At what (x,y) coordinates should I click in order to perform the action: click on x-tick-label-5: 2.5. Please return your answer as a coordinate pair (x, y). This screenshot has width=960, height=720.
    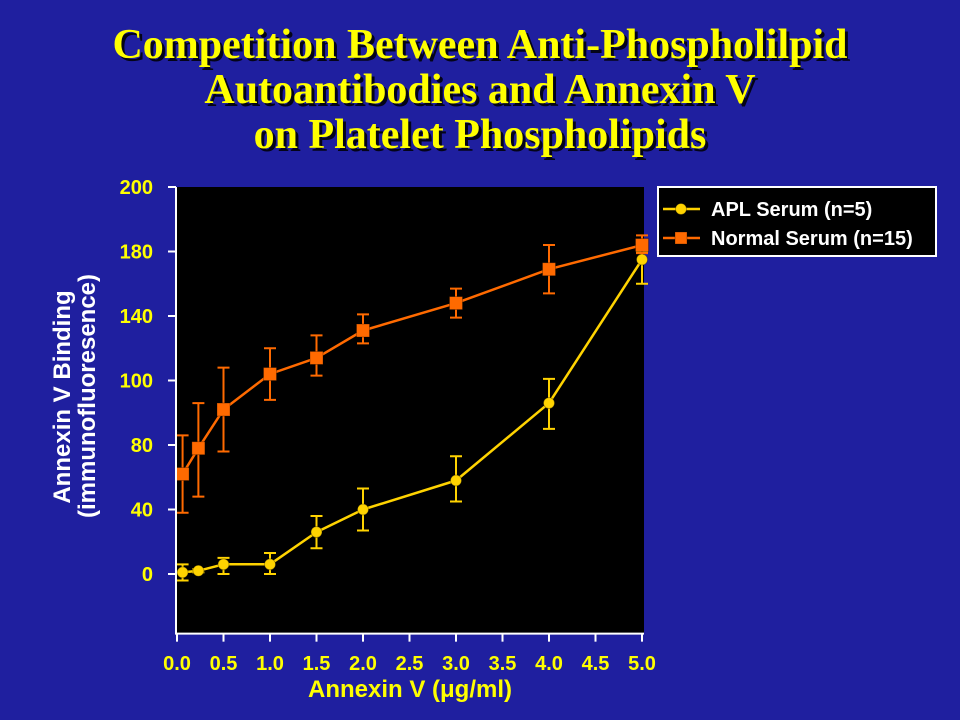
    Looking at the image, I should click on (410, 664).